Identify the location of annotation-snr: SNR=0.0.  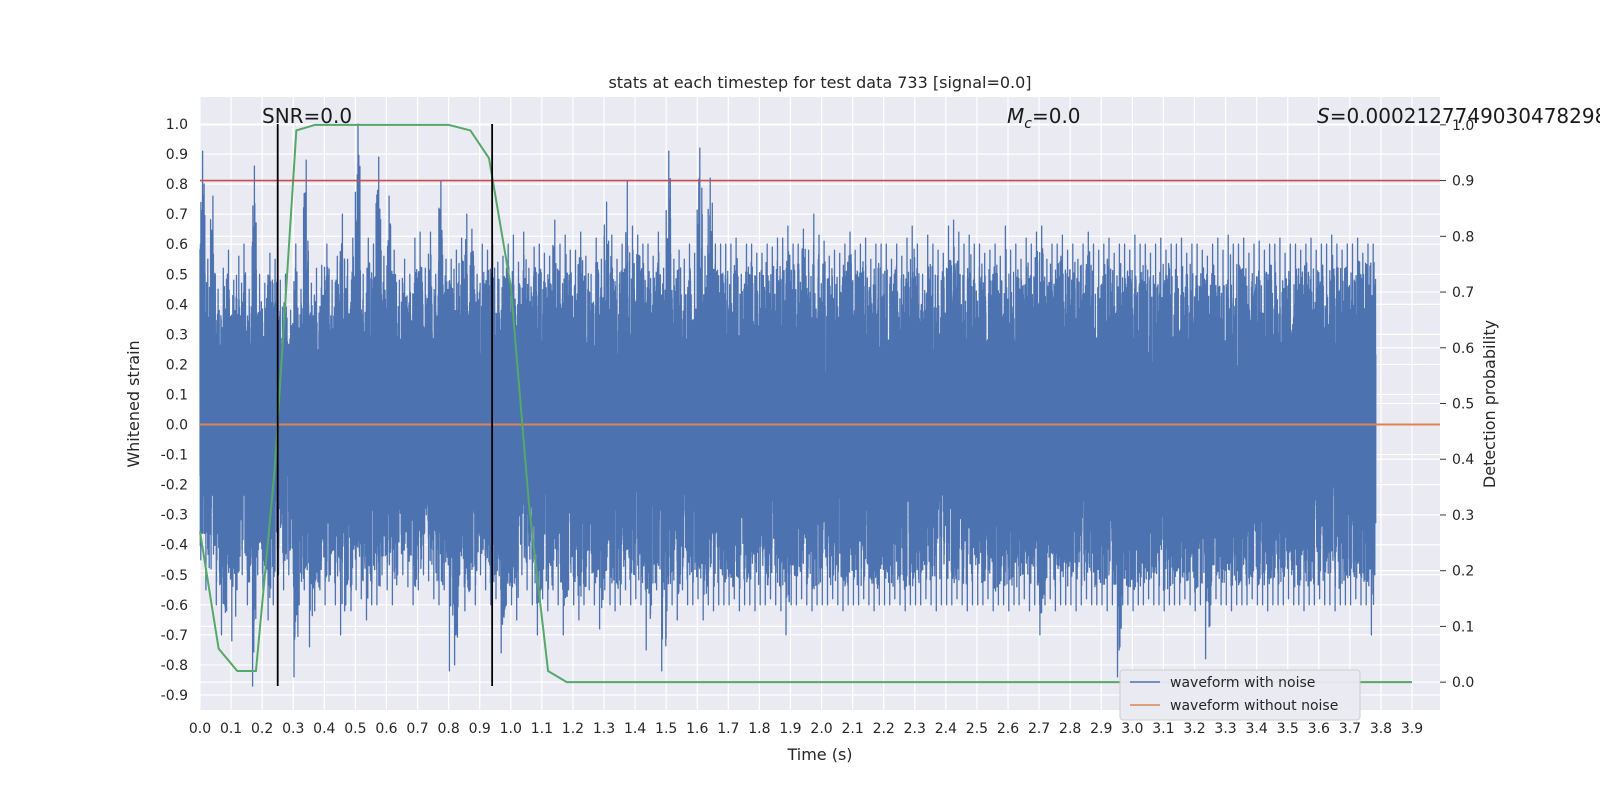
(307, 116).